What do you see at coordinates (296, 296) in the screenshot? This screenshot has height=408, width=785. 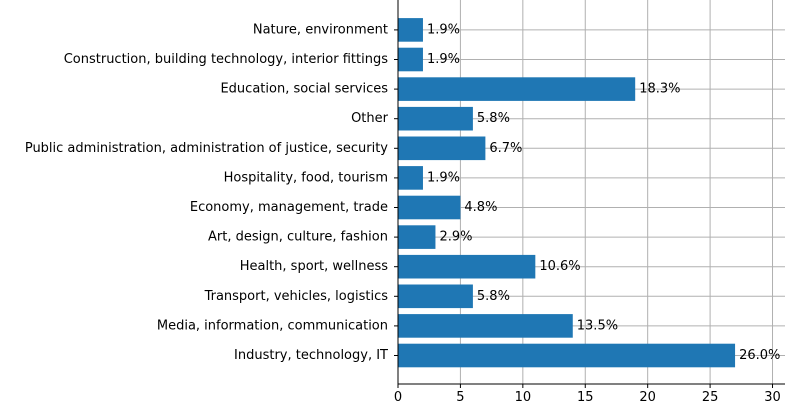 I see `category-label: Transport, vehicles, logistics` at bounding box center [296, 296].